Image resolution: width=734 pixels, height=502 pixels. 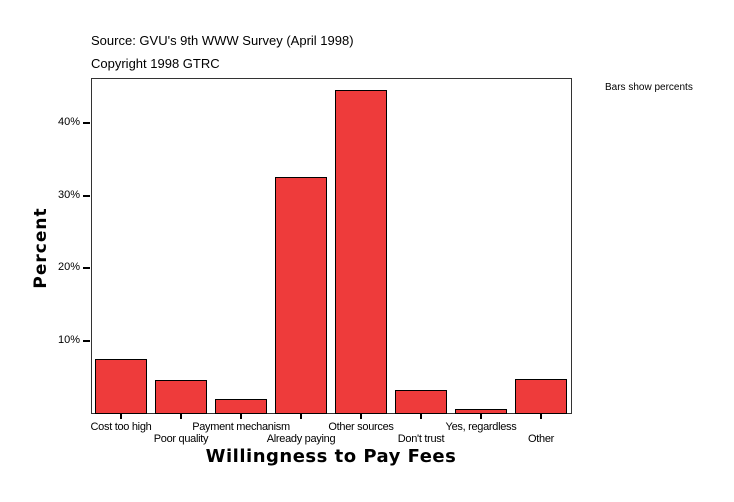 I want to click on x-tick-label: Other, so click(x=541, y=439).